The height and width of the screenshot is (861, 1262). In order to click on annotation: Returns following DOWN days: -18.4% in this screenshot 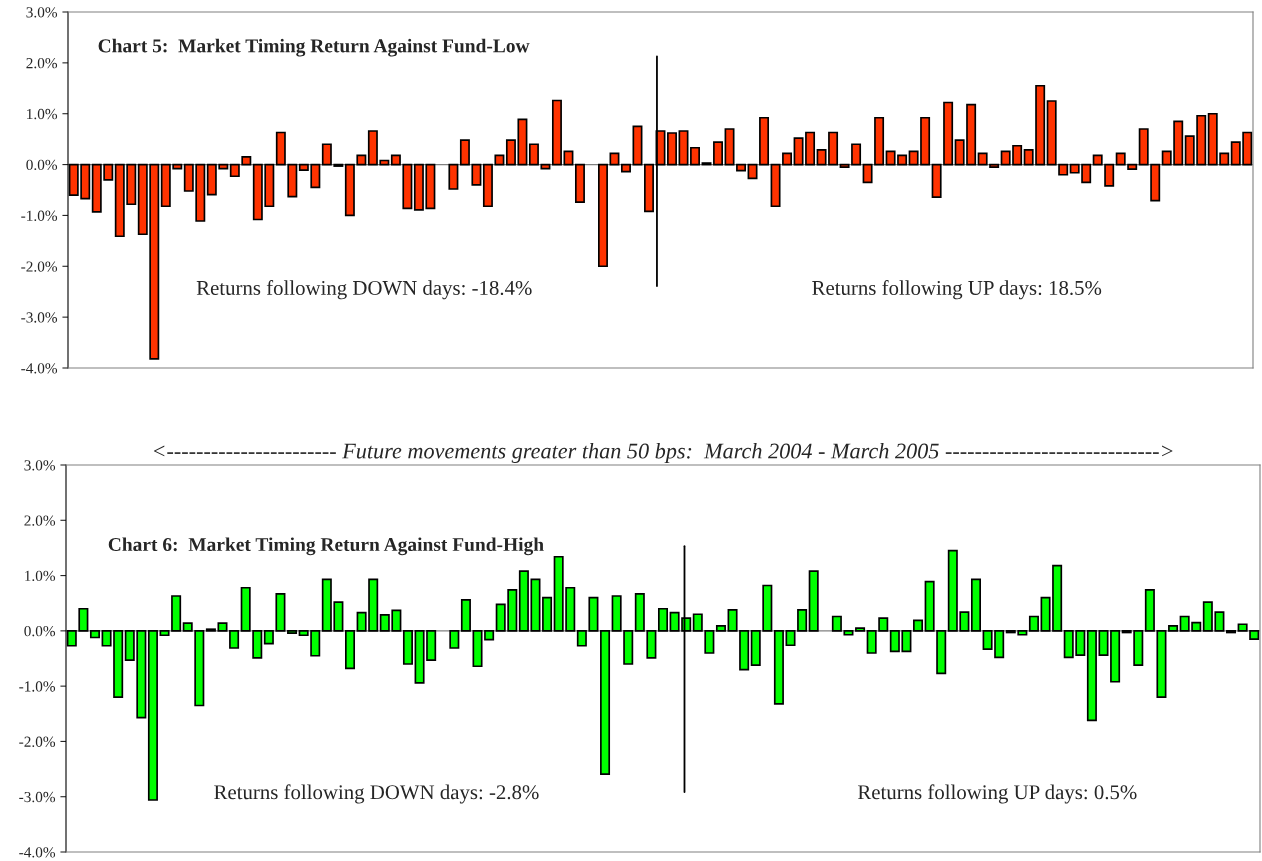, I will do `click(364, 290)`.